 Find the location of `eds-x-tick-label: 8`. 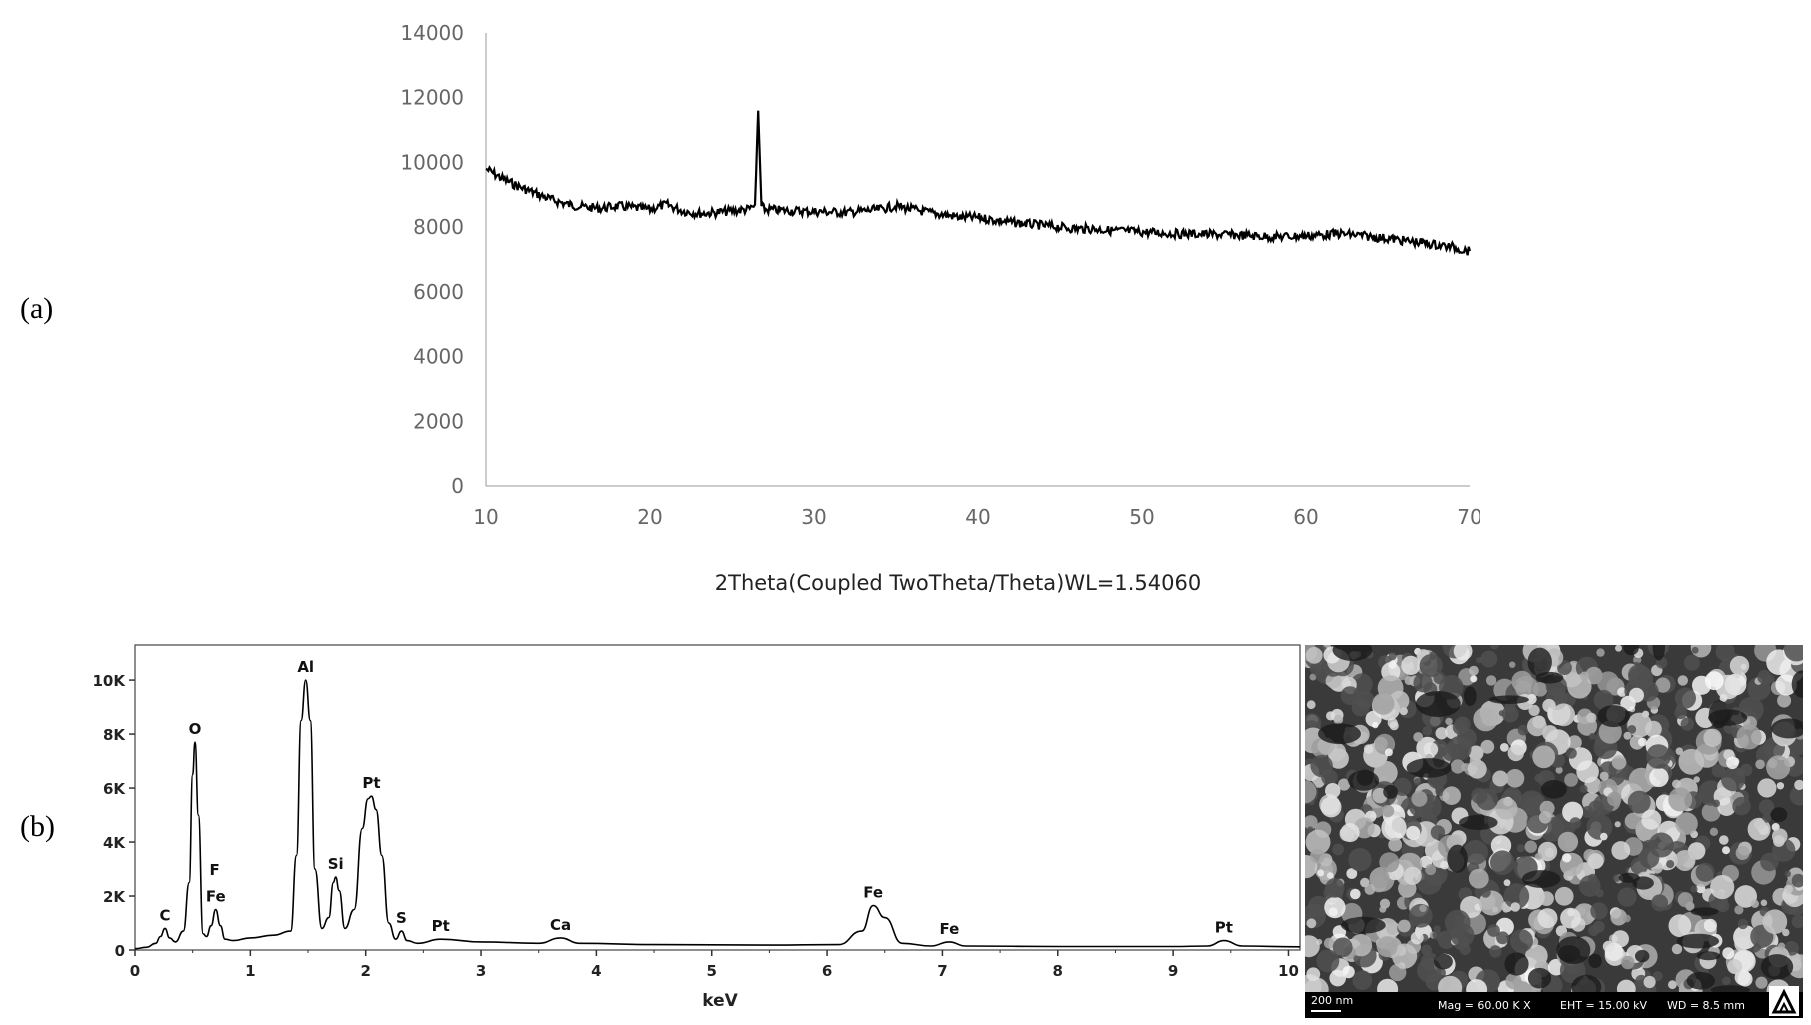

eds-x-tick-label: 8 is located at coordinates (1058, 971).